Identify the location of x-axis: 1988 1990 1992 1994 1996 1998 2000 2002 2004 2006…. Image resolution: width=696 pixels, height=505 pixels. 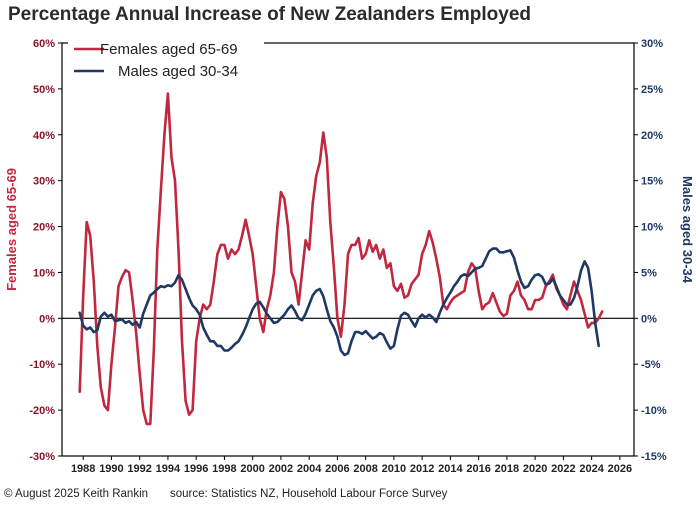
(351, 465).